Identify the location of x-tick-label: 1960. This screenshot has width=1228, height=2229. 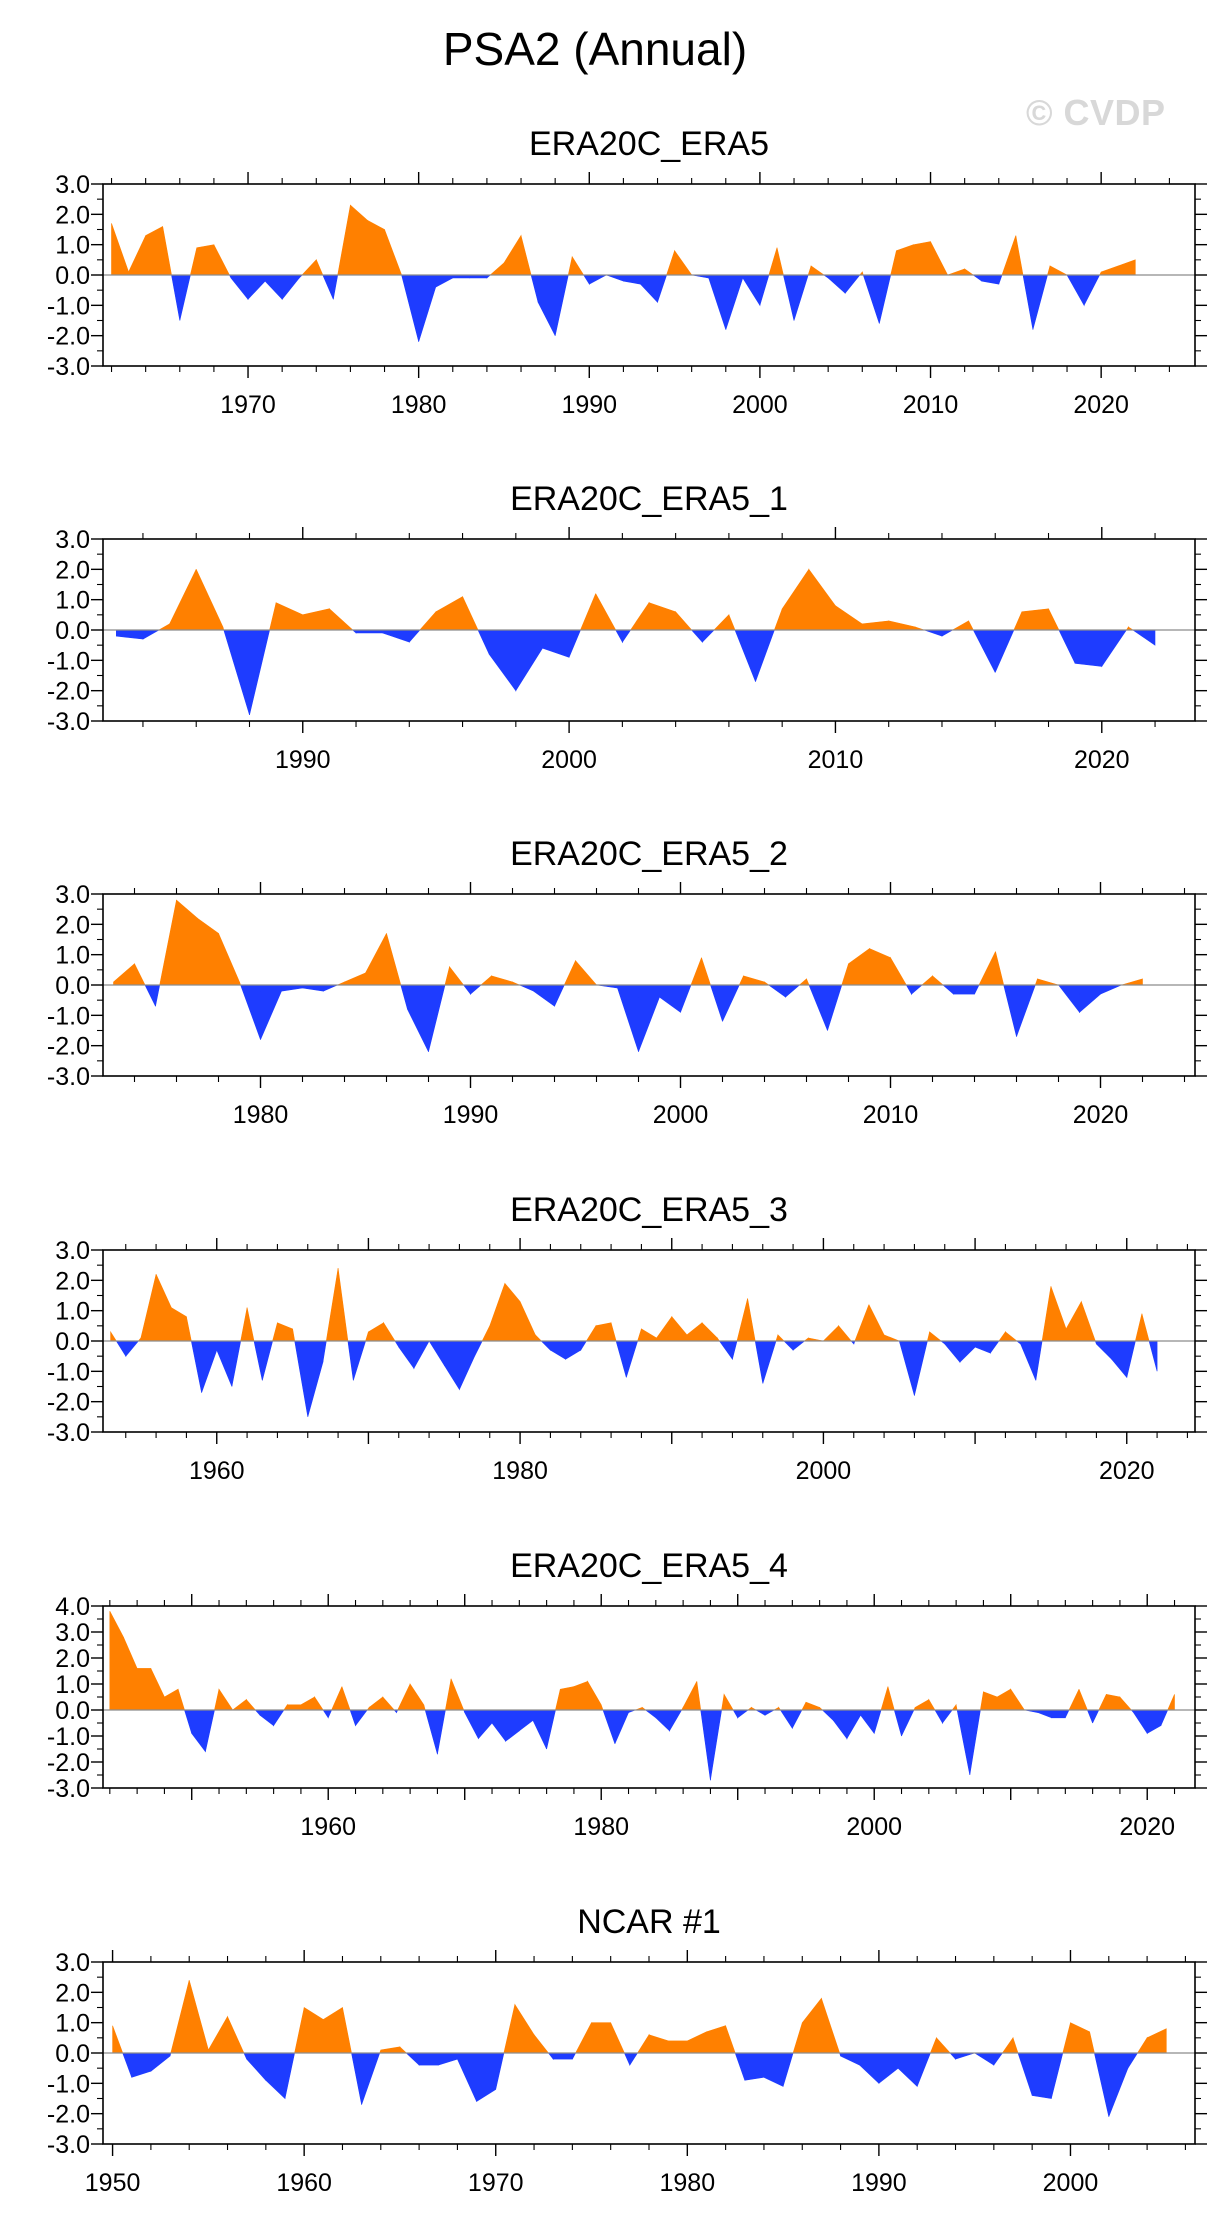
(328, 1827).